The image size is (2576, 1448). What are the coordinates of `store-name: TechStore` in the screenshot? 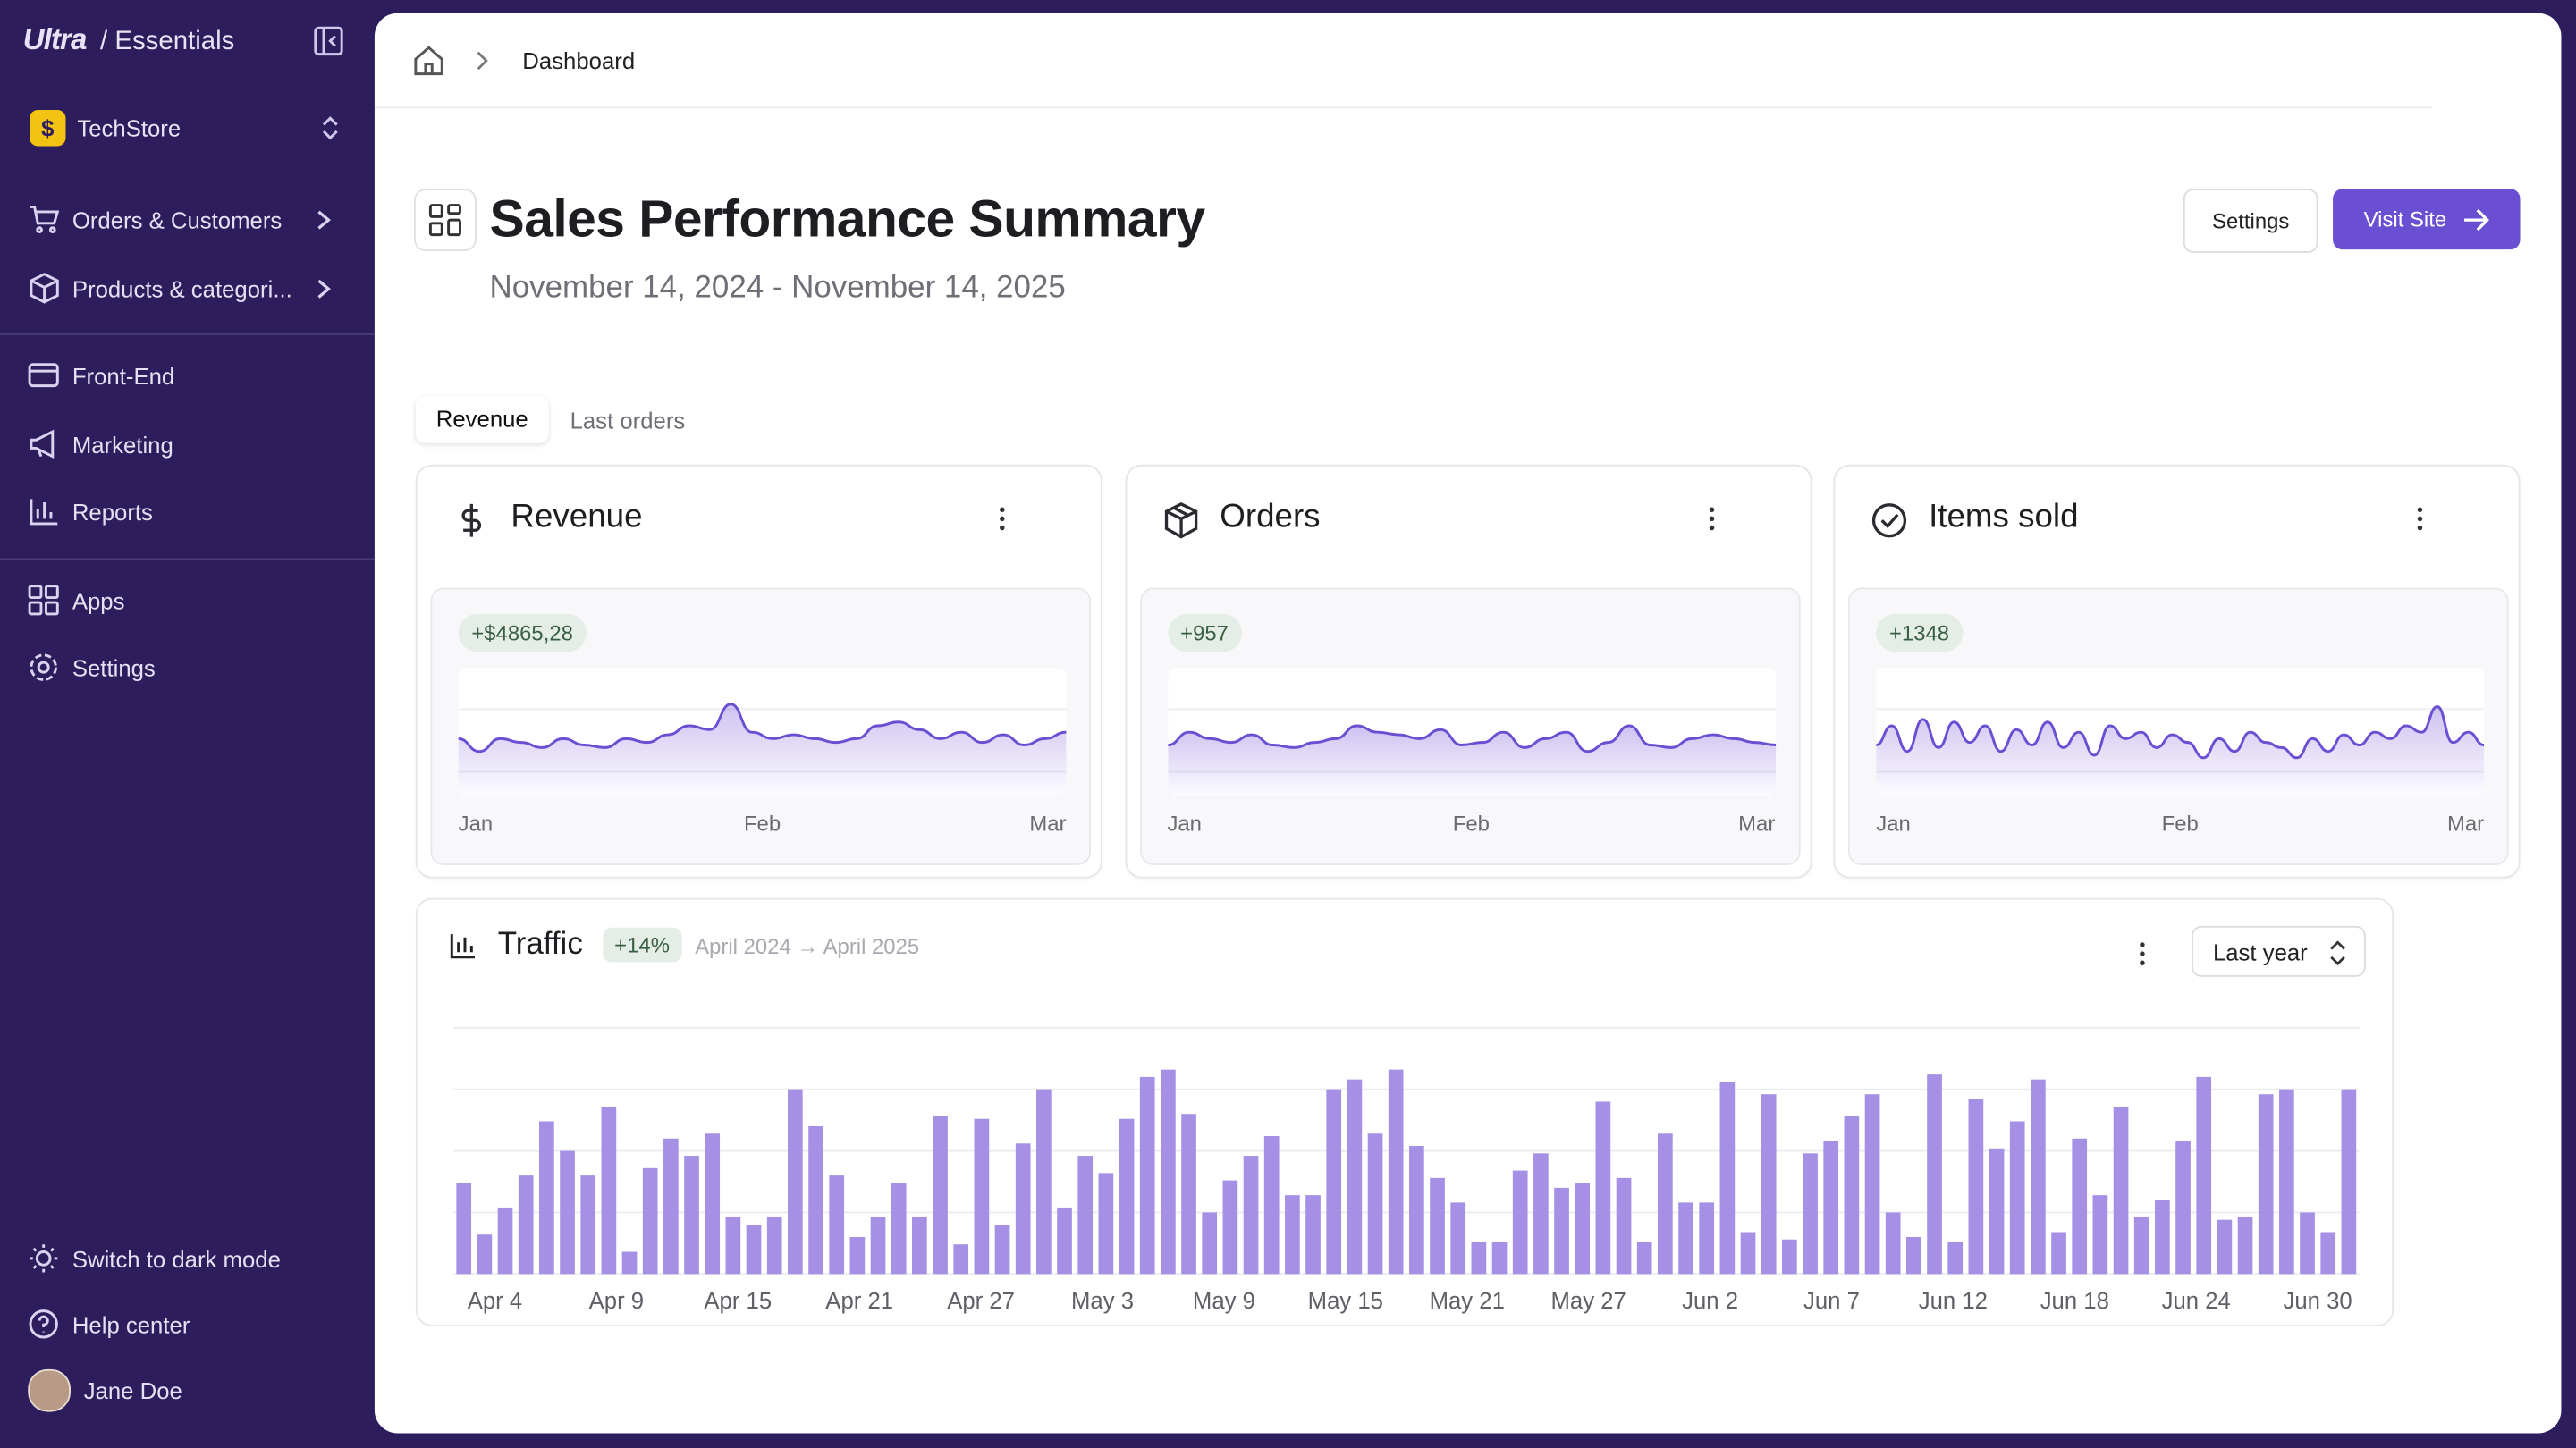 It's located at (129, 127).